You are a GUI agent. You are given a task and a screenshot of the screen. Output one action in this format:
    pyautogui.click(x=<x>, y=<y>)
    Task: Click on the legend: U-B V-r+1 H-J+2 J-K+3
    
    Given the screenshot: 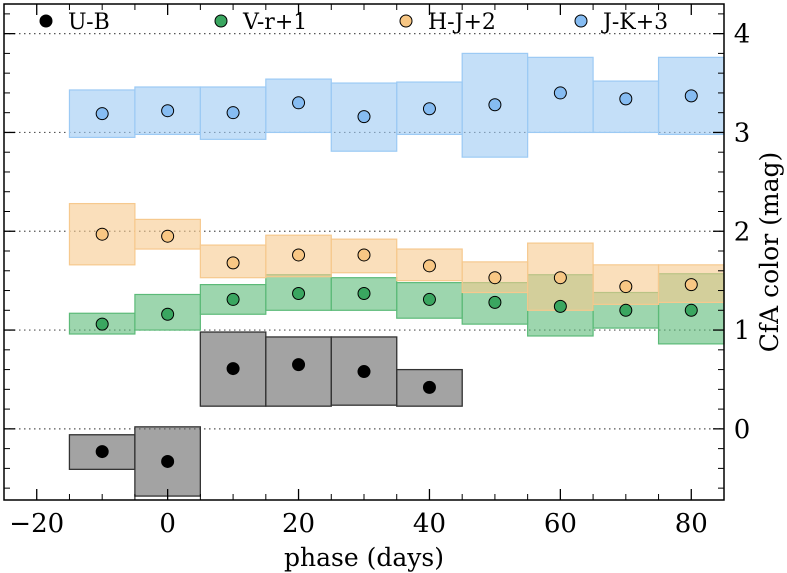 What is the action you would take?
    pyautogui.click(x=353, y=22)
    